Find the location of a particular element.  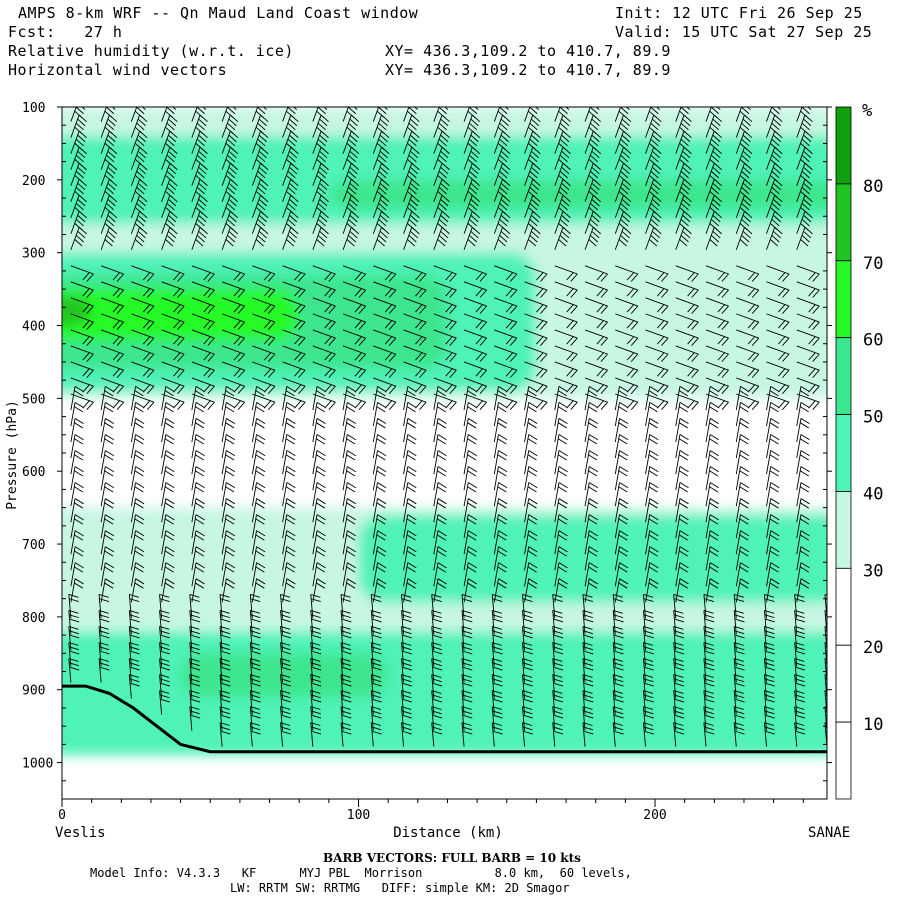

colorbar-bin is located at coordinates (843, 530).